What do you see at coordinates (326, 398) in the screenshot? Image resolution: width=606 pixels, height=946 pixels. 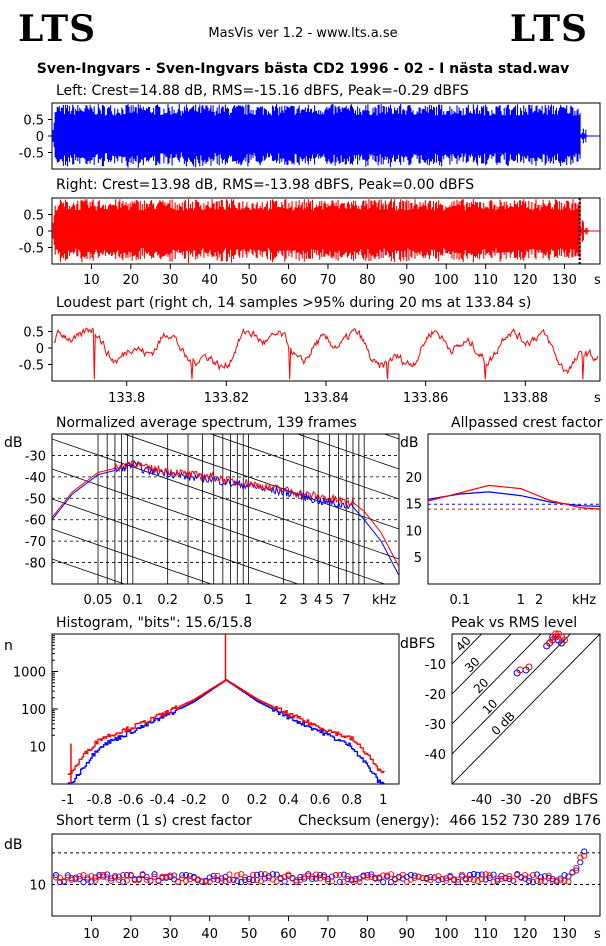 I see `x-tick-label: 133.84` at bounding box center [326, 398].